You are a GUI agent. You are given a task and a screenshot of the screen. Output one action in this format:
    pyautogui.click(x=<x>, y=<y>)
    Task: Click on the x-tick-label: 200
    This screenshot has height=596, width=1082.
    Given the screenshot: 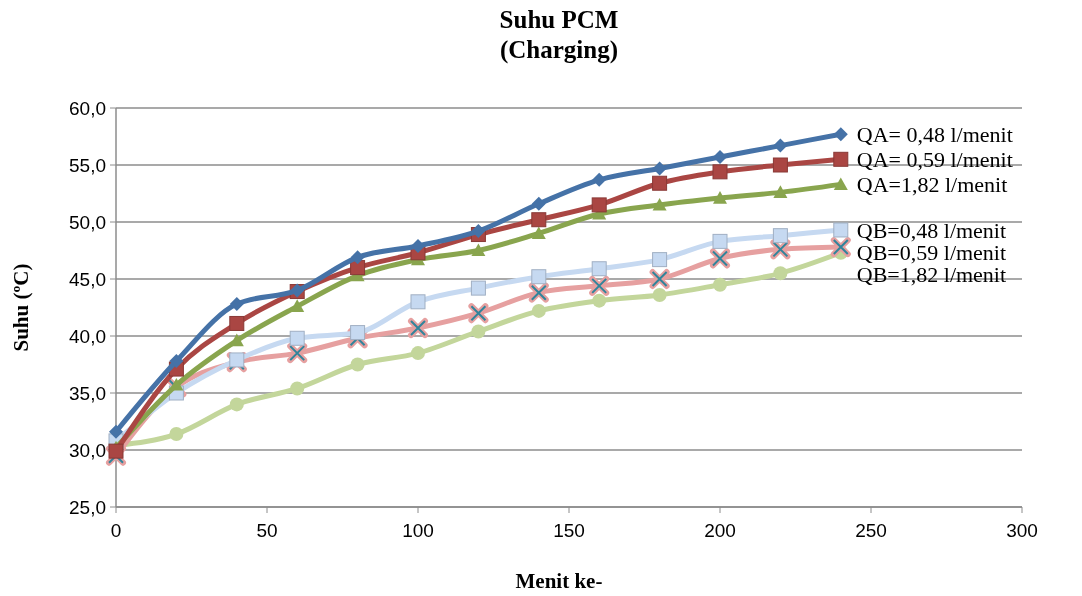 What is the action you would take?
    pyautogui.click(x=720, y=530)
    